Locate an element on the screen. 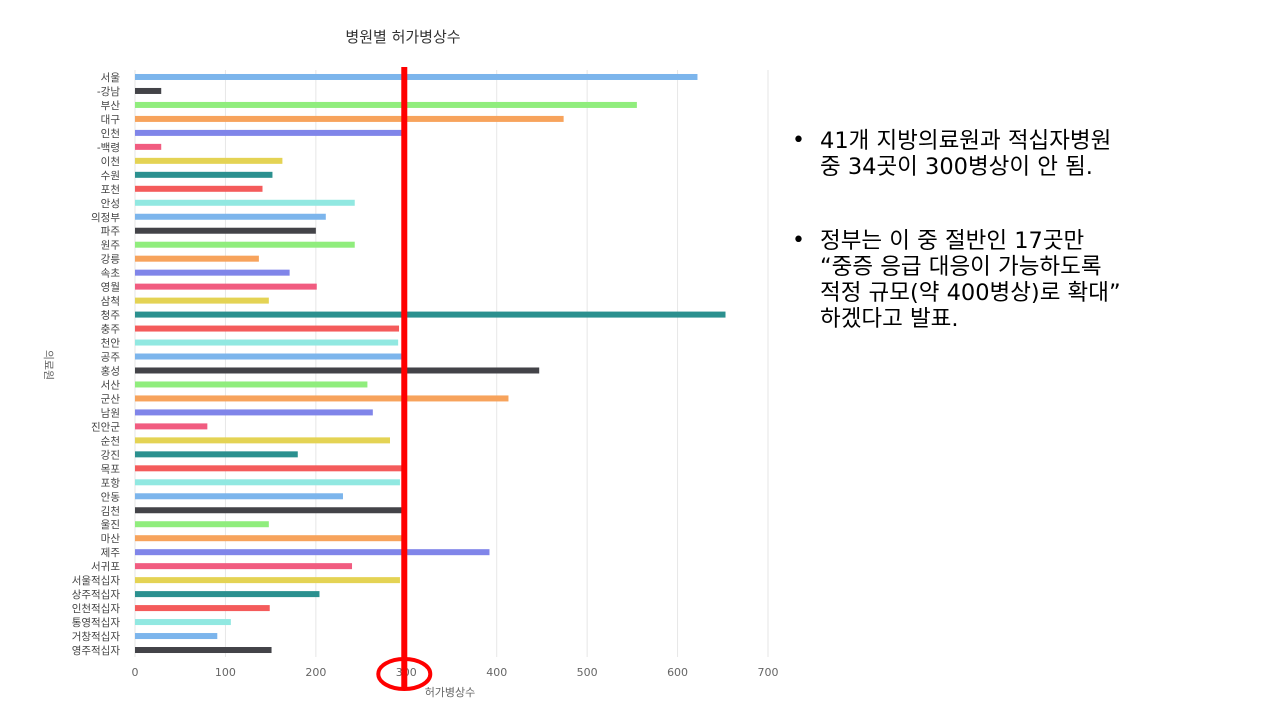  bullet-line: 정부는 이 중 절반인 17곳만 is located at coordinates (952, 241).